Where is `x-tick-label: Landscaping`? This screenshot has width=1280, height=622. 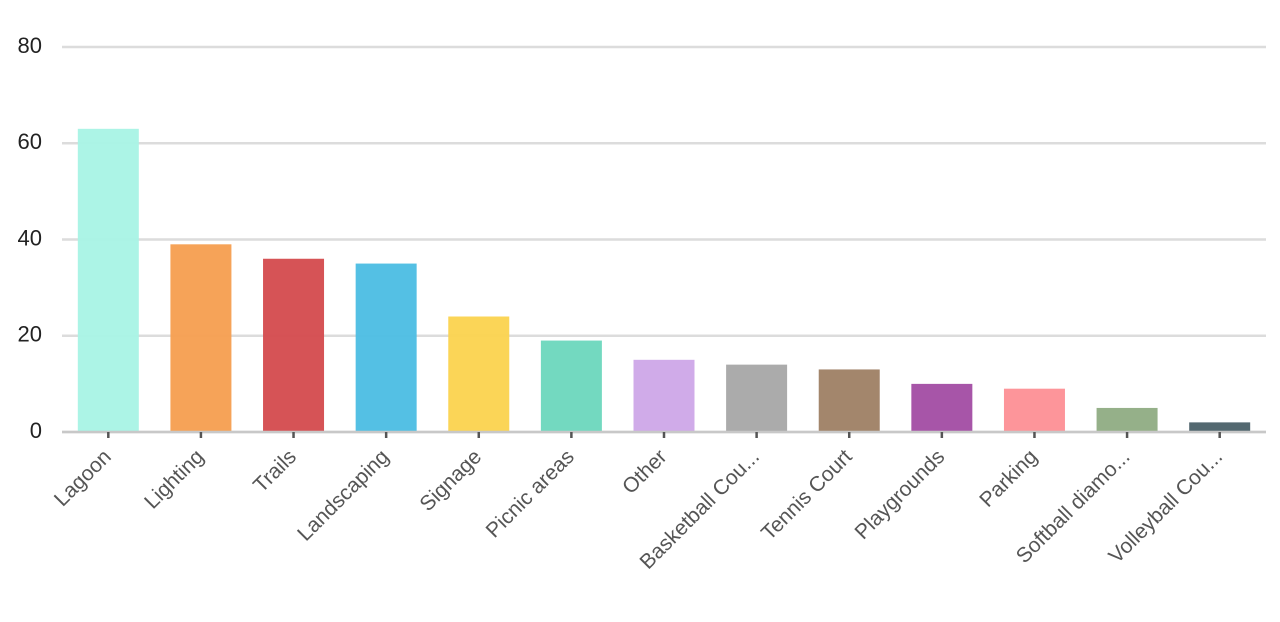 x-tick-label: Landscaping is located at coordinates (343, 495).